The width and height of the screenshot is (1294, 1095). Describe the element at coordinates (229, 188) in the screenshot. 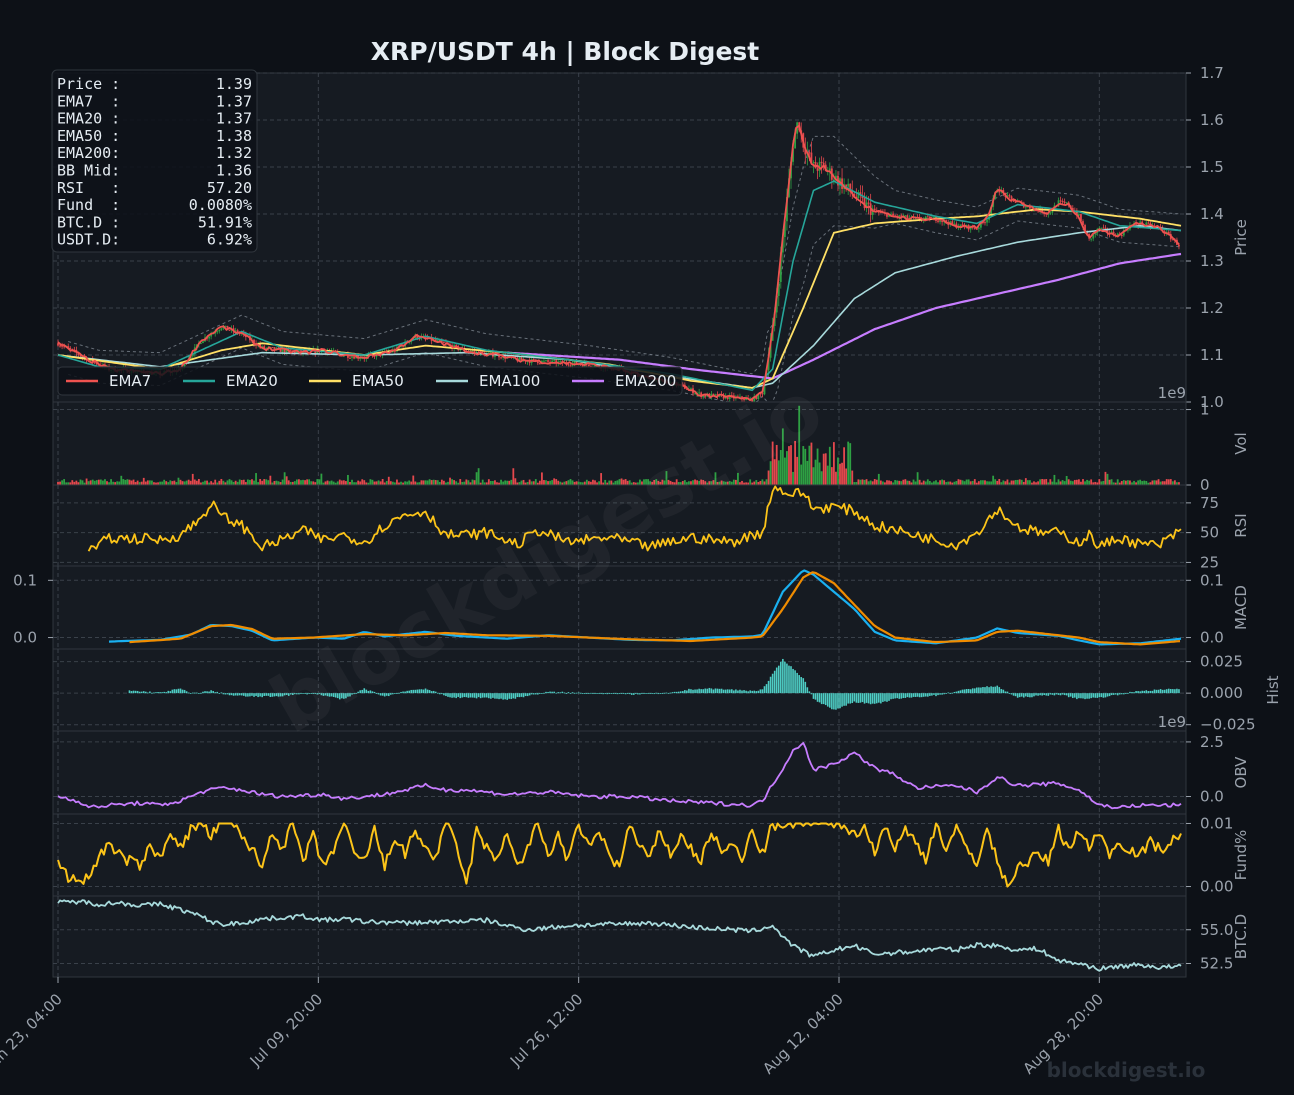

I see `info-value: 57.20` at that location.